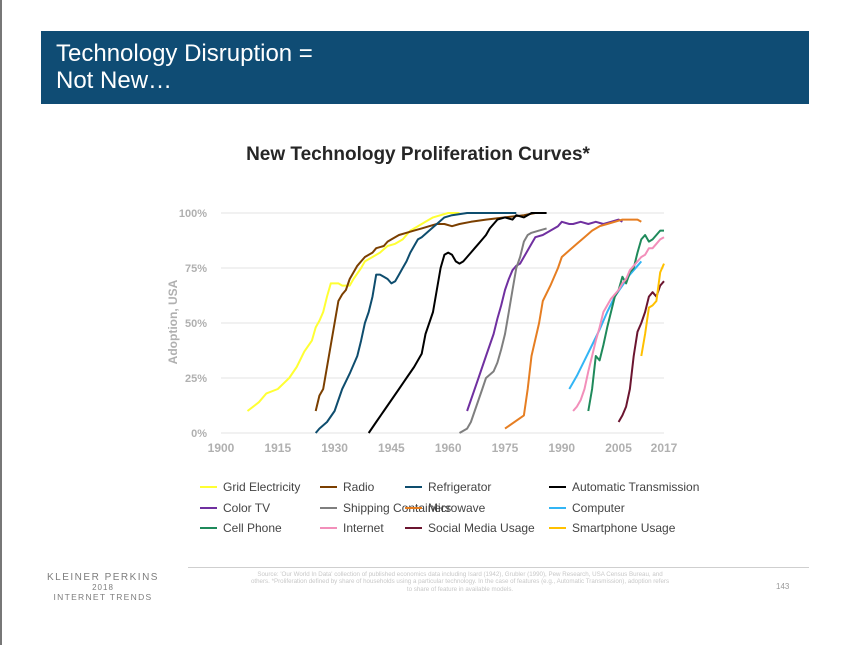 The image size is (846, 645). Describe the element at coordinates (561, 448) in the screenshot. I see `x-tick-label: 1990` at that location.